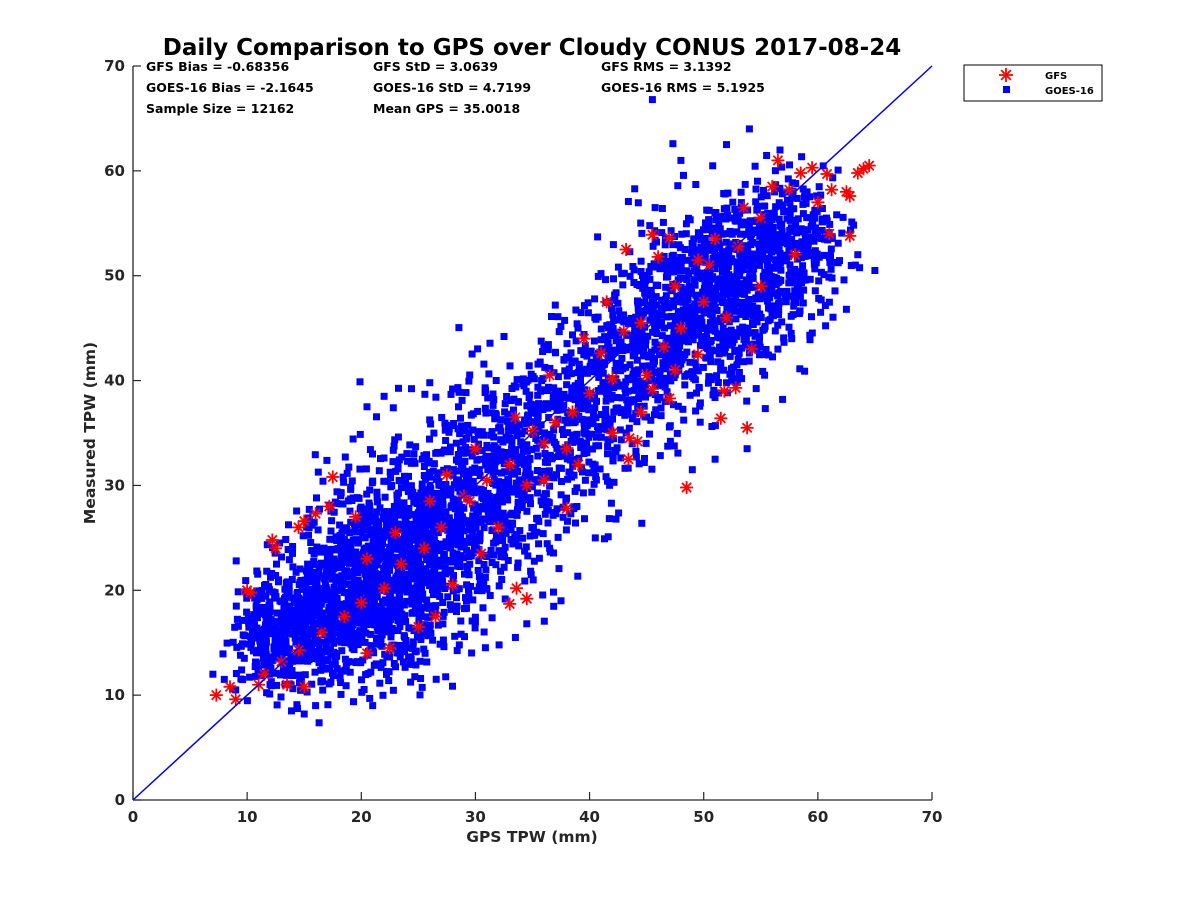  I want to click on stat-mean-gps: Mean GPS = 35.0018, so click(446, 108).